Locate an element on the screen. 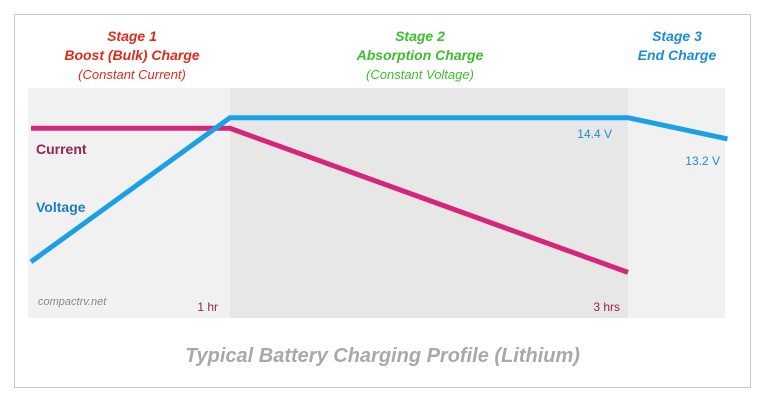 The image size is (768, 407). series-label-current: Current is located at coordinates (61, 149).